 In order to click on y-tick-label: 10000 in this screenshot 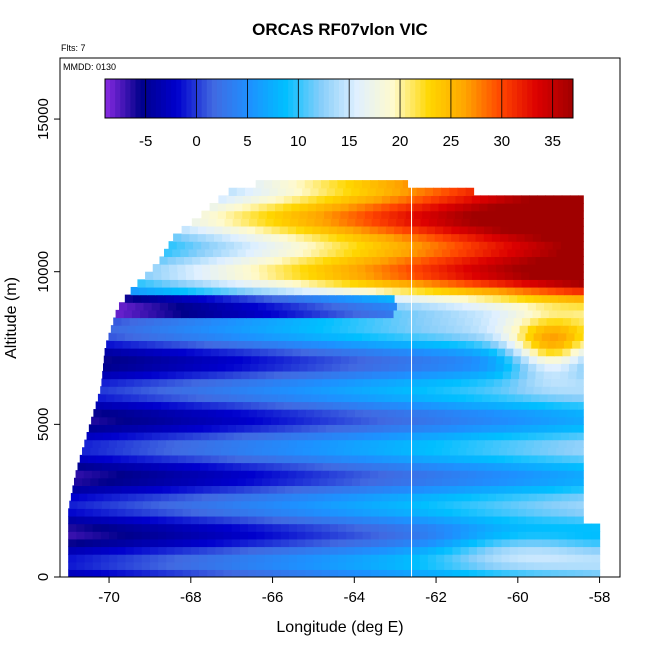, I will do `click(43, 272)`.